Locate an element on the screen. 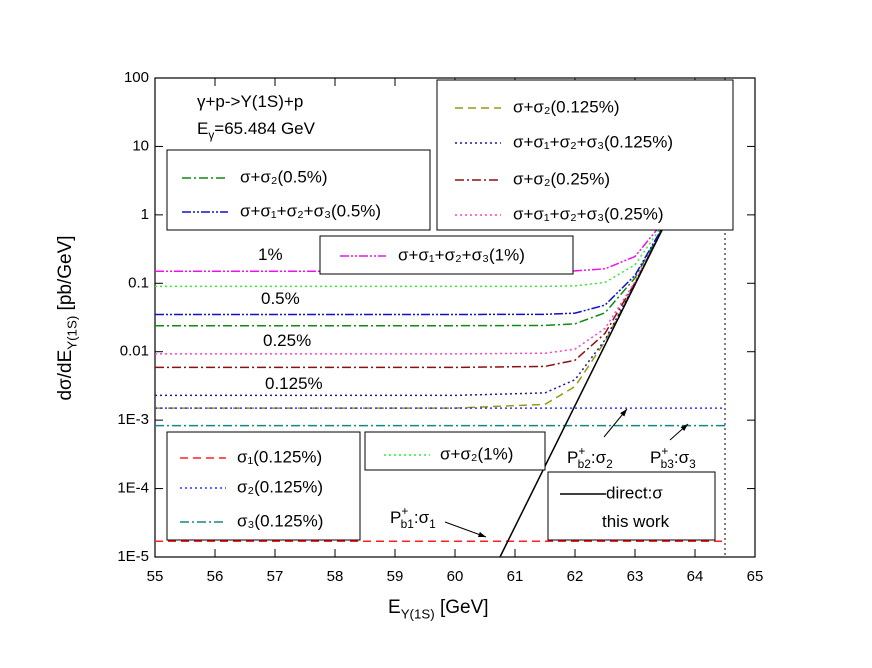 The height and width of the screenshot is (668, 872). annotation-part: b1 is located at coordinates (408, 524).